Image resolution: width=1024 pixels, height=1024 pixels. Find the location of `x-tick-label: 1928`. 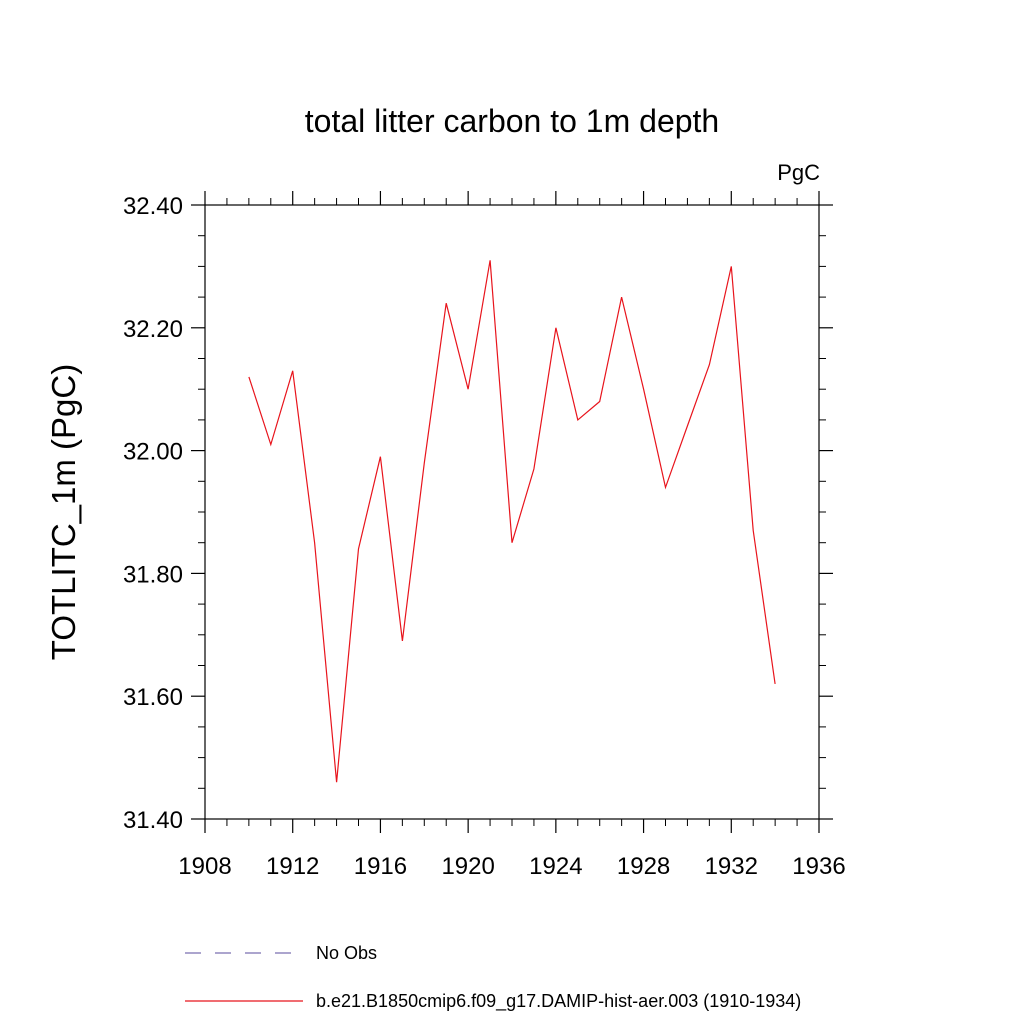

x-tick-label: 1928 is located at coordinates (643, 866).